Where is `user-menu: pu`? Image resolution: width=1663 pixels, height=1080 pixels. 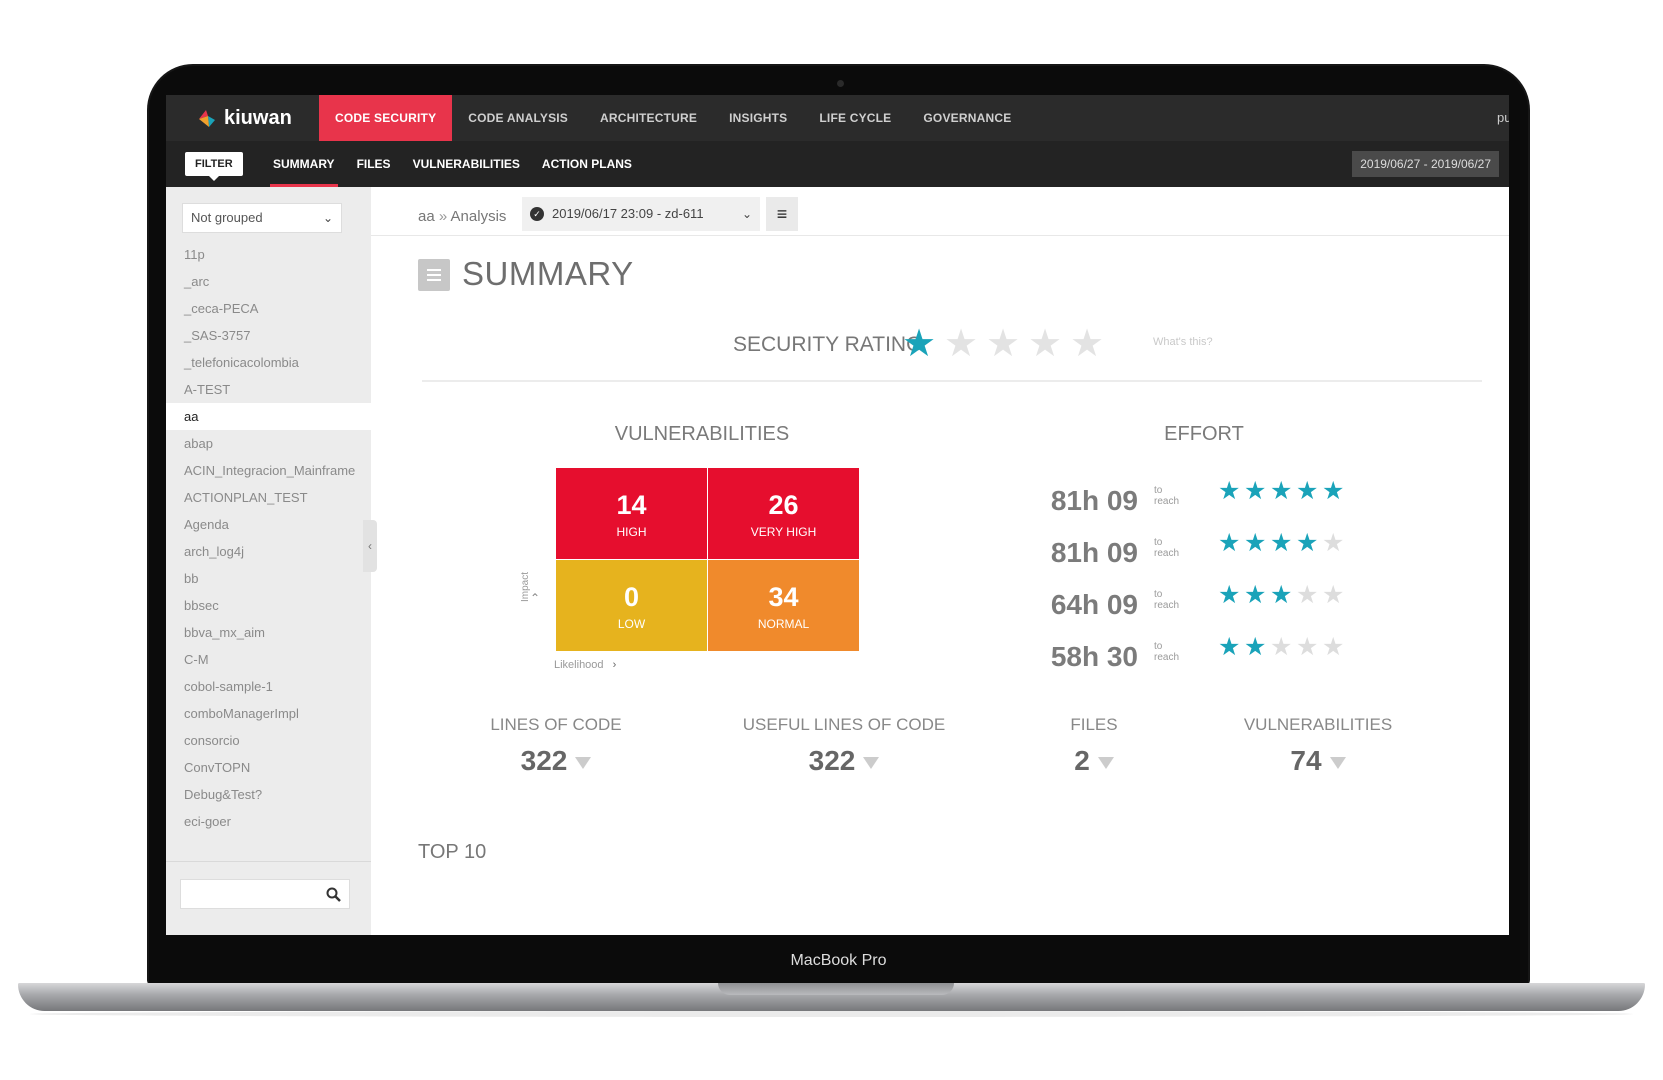 user-menu: pu is located at coordinates (1503, 117).